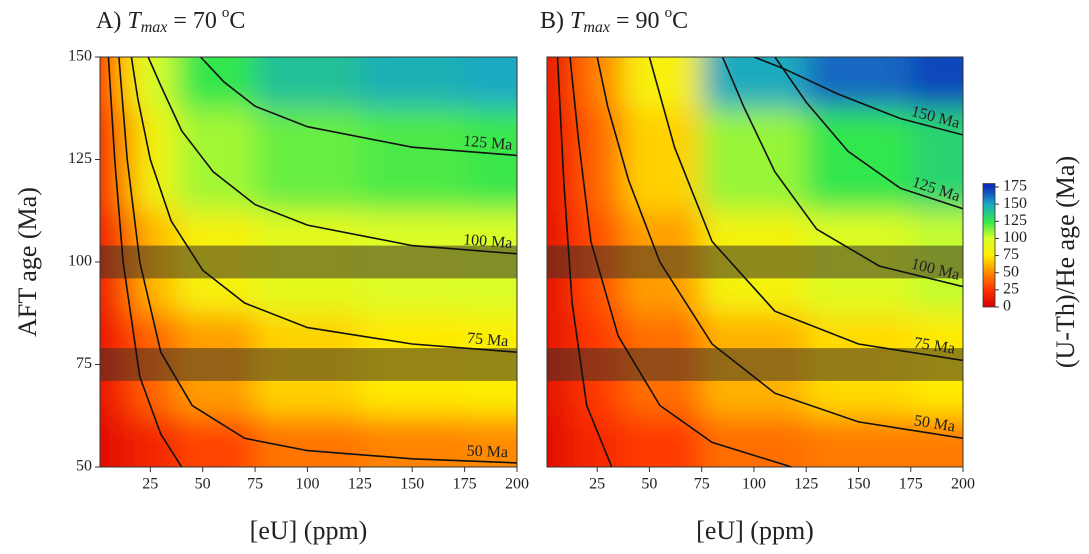 This screenshot has height=554, width=1089. Describe the element at coordinates (170, 20) in the screenshot. I see `panel-title: A) Tmax = 70 oC` at that location.